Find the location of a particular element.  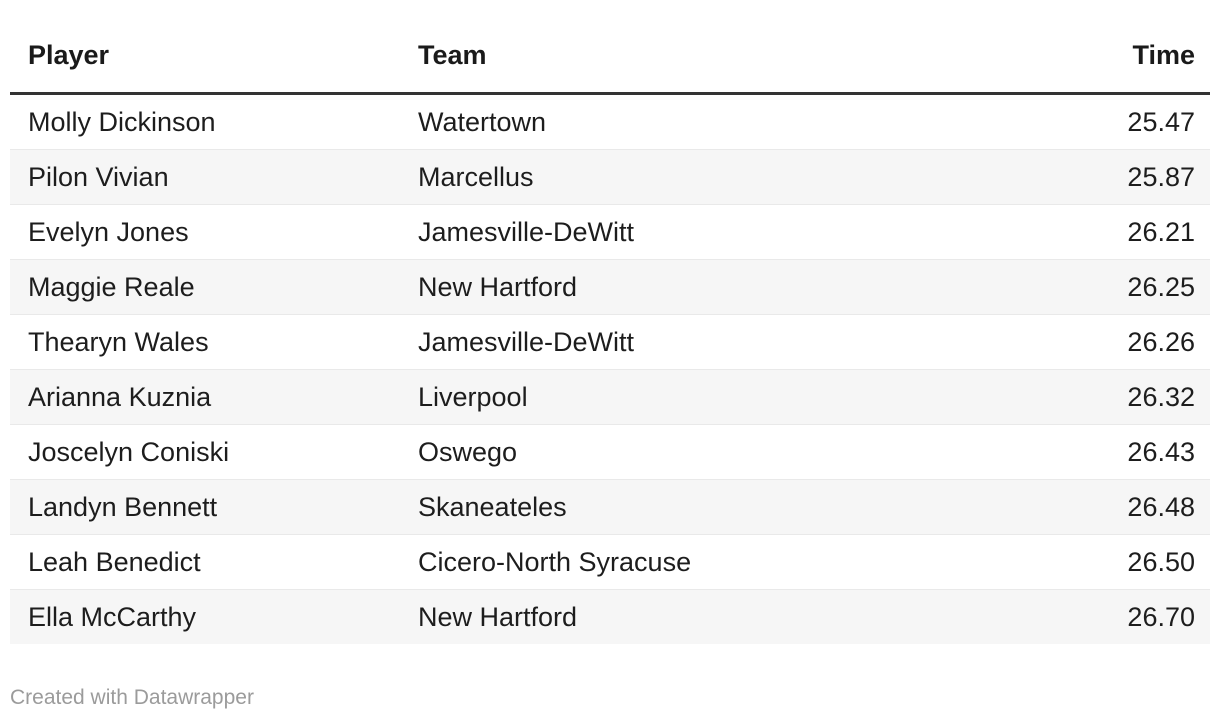

datawrapper-credit: Created with Datawrapper is located at coordinates (132, 697).